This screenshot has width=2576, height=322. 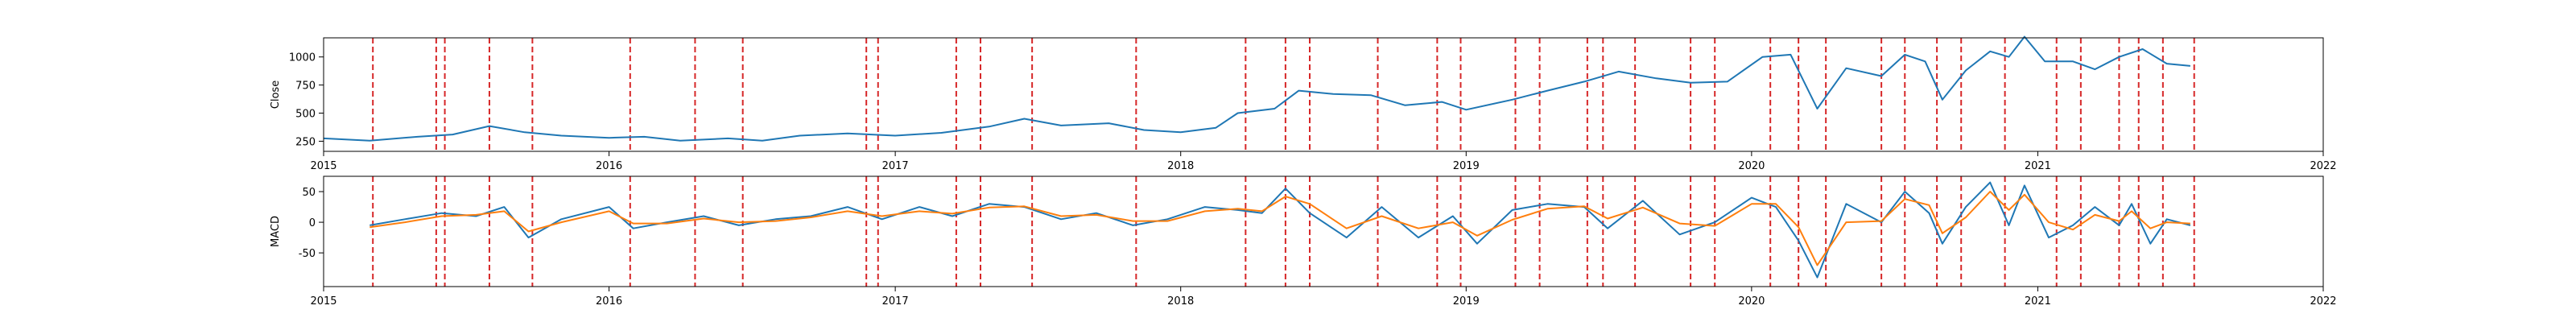 What do you see at coordinates (305, 86) in the screenshot?
I see `top-panel-y-tick-label: 750` at bounding box center [305, 86].